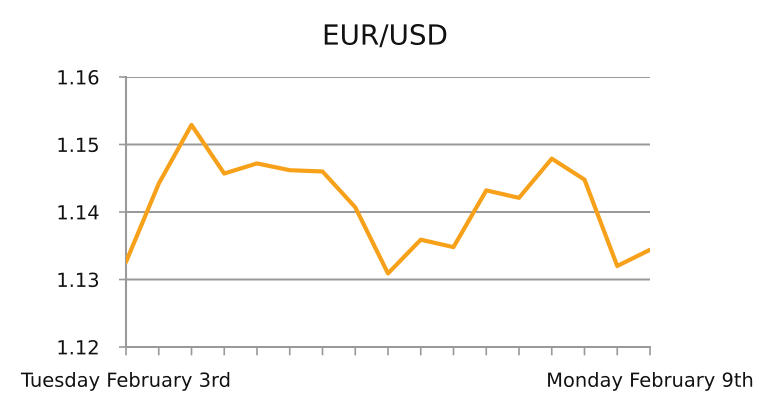 Image resolution: width=770 pixels, height=413 pixels. I want to click on y-tick-label: 1.12, so click(78, 347).